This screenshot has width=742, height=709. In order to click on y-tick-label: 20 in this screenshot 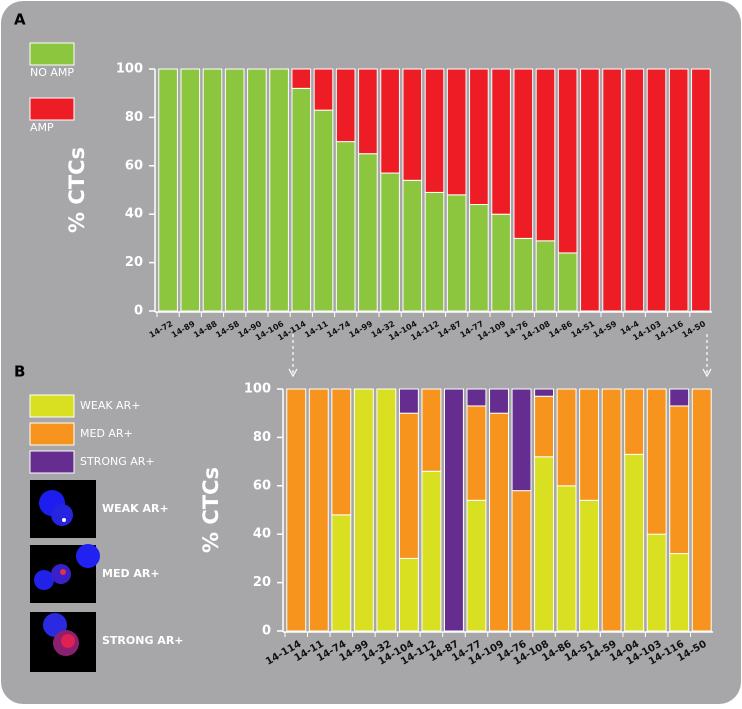, I will do `click(262, 582)`.